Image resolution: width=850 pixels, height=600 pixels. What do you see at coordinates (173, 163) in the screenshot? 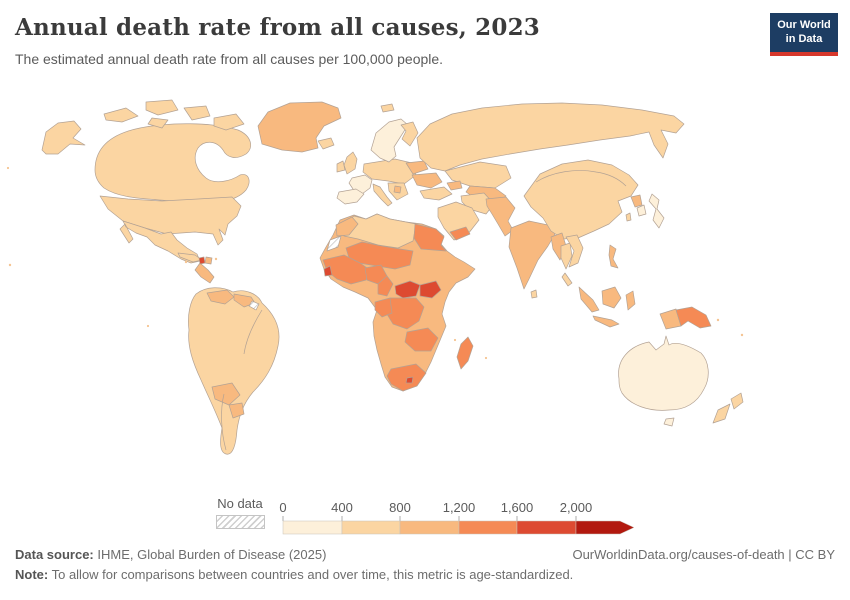
I see `country-canada` at bounding box center [173, 163].